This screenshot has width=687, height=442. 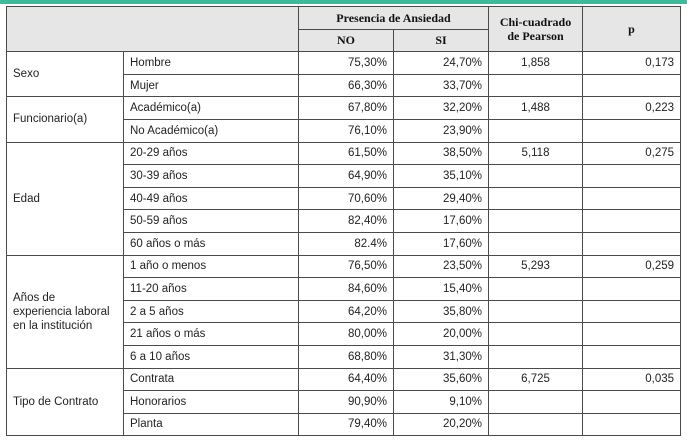 What do you see at coordinates (441, 130) in the screenshot?
I see `si-value-cell: 23,90%` at bounding box center [441, 130].